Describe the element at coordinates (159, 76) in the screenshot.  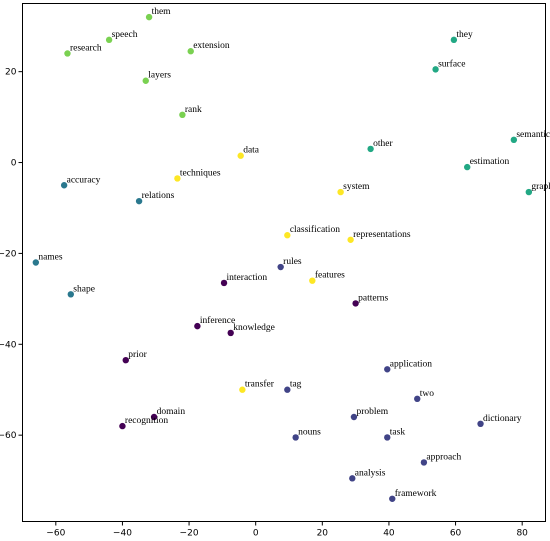
I see `point-label: layers` at that location.